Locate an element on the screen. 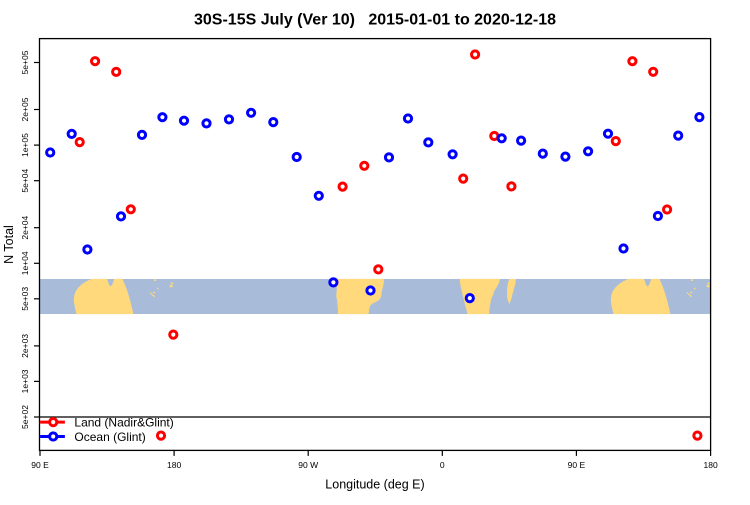  svg-text: 1e+03 is located at coordinates (25, 381).